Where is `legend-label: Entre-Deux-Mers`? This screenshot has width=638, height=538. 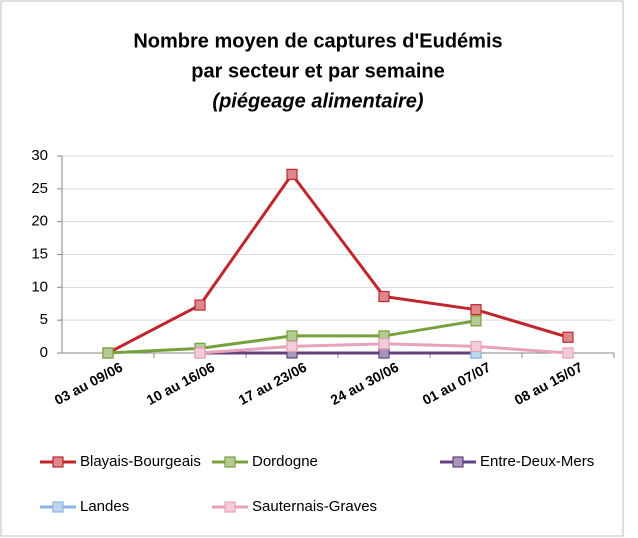
legend-label: Entre-Deux-Mers is located at coordinates (537, 461).